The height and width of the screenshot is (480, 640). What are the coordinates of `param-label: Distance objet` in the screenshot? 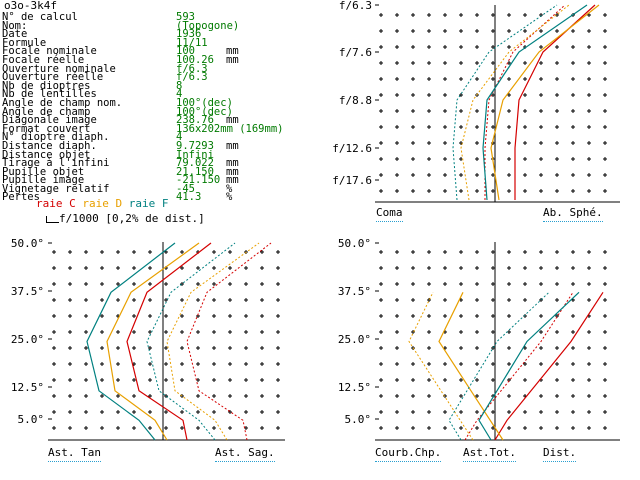 It's located at (46, 154).